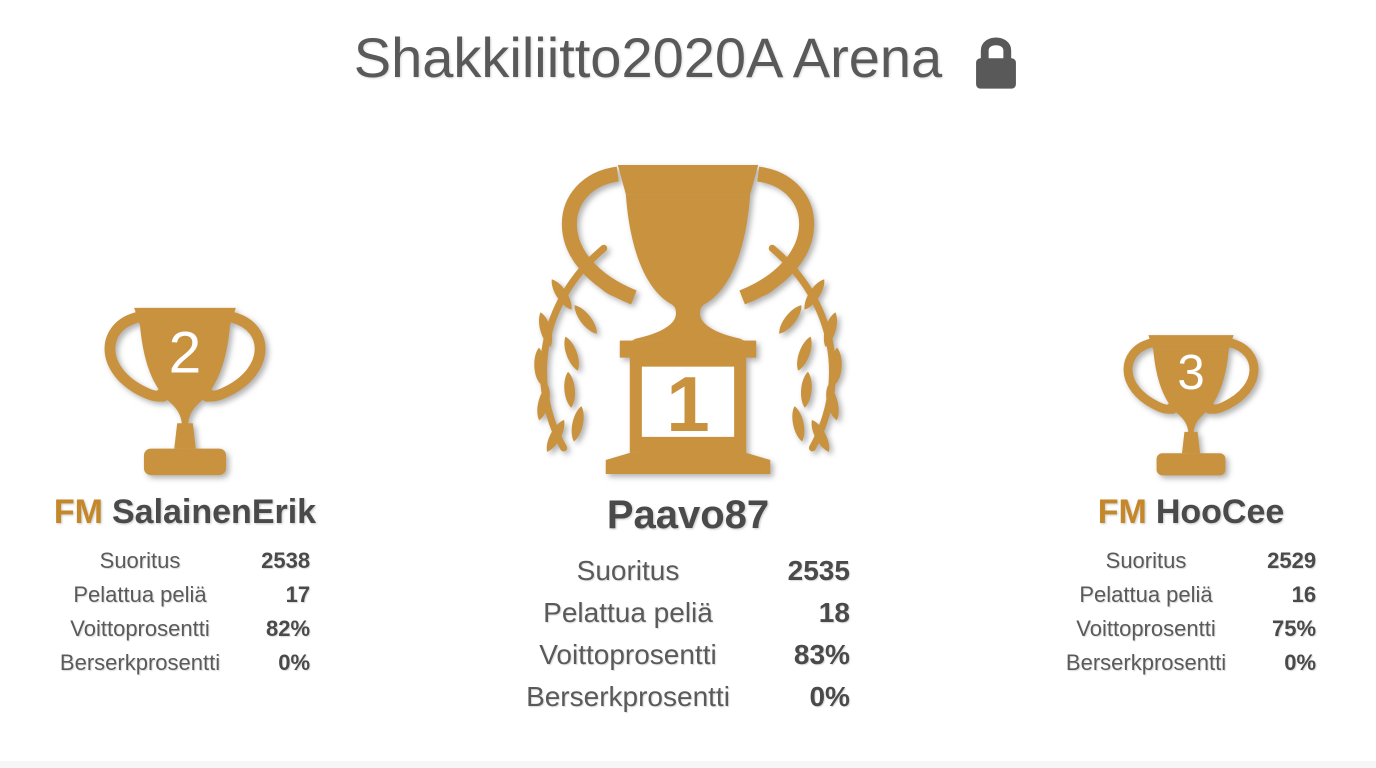 Image resolution: width=1376 pixels, height=768 pixels. I want to click on player-username: Paavo87, so click(688, 515).